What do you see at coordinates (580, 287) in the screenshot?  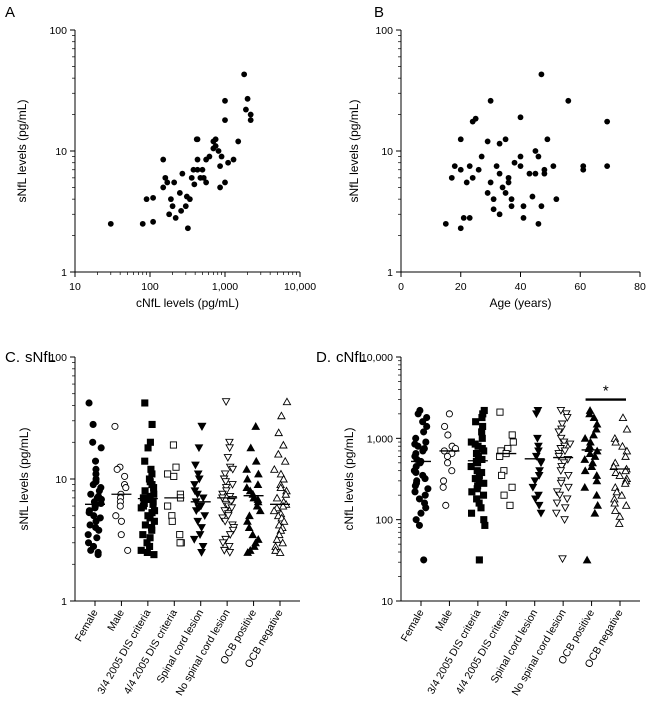 I see `x-tick-label: 60` at bounding box center [580, 287].